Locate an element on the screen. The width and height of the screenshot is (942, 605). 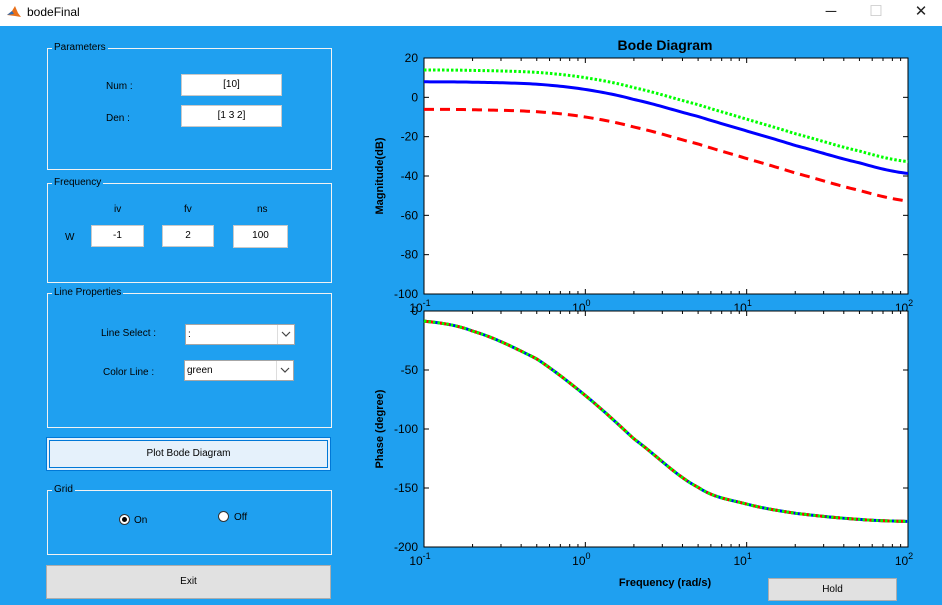
close-icon: ✕ is located at coordinates (921, 11).